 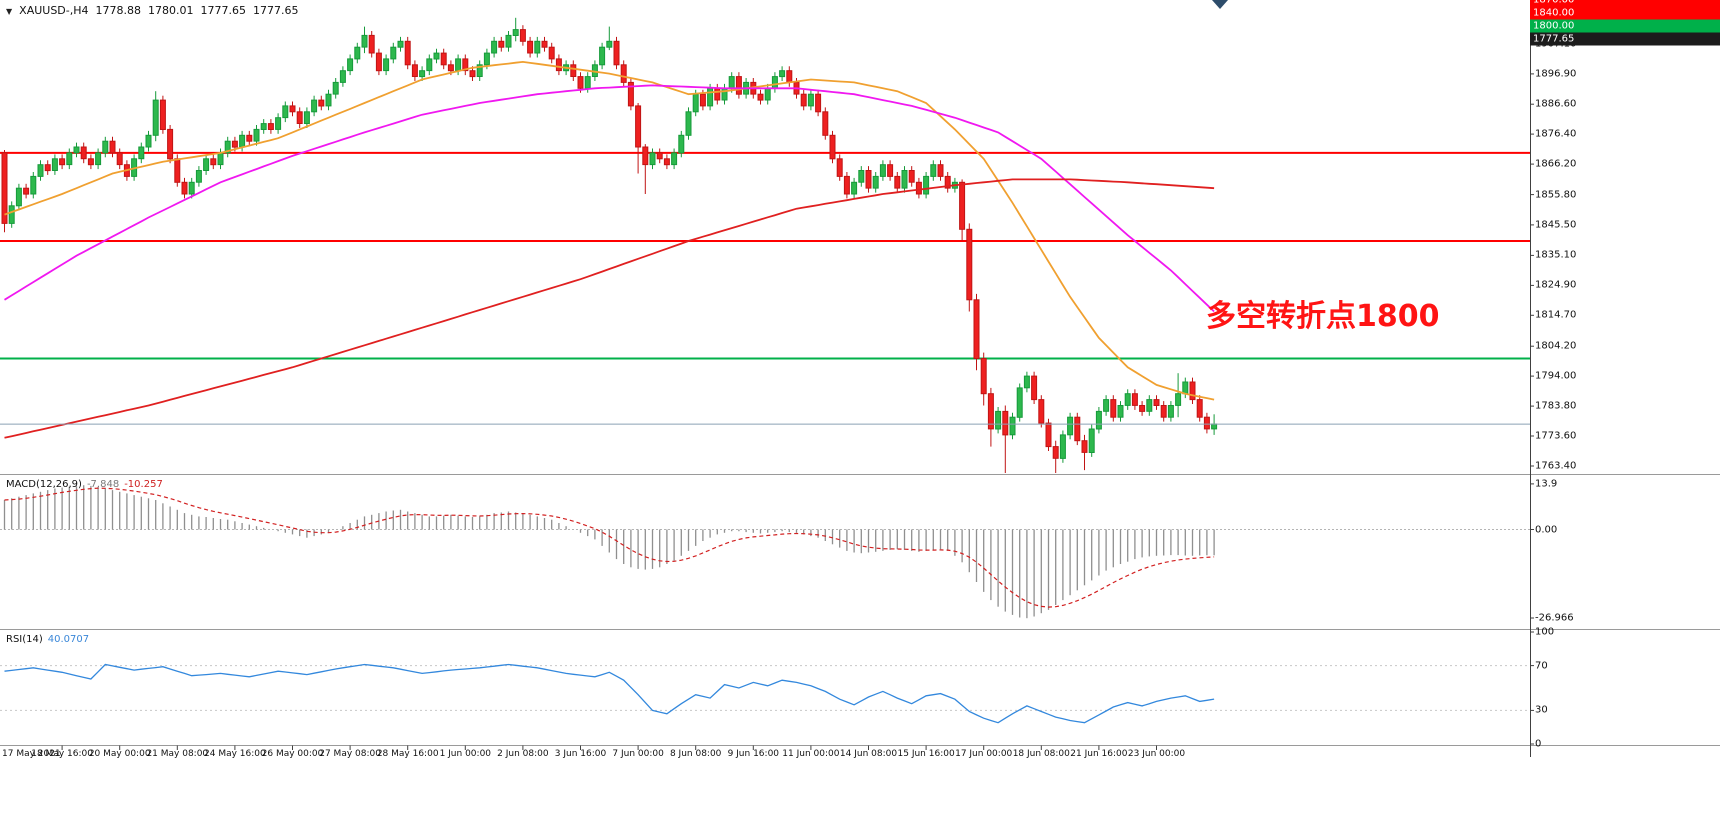 I want to click on chart-ohlc-info: ▼ XAUUSD-,H4 1778.88 1780.01 1777.65 1777.65, so click(x=156, y=10).